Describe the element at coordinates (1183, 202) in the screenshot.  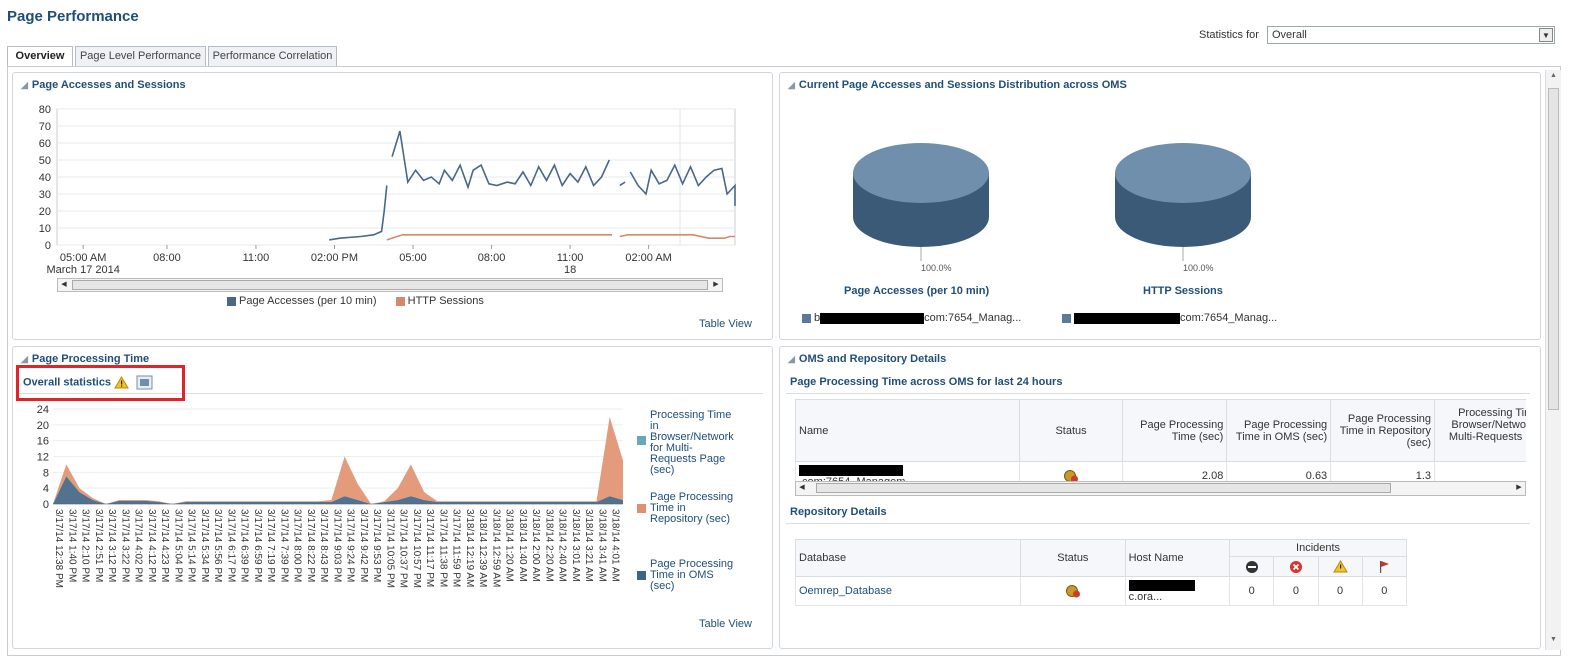
I see `pie-http-sessions` at that location.